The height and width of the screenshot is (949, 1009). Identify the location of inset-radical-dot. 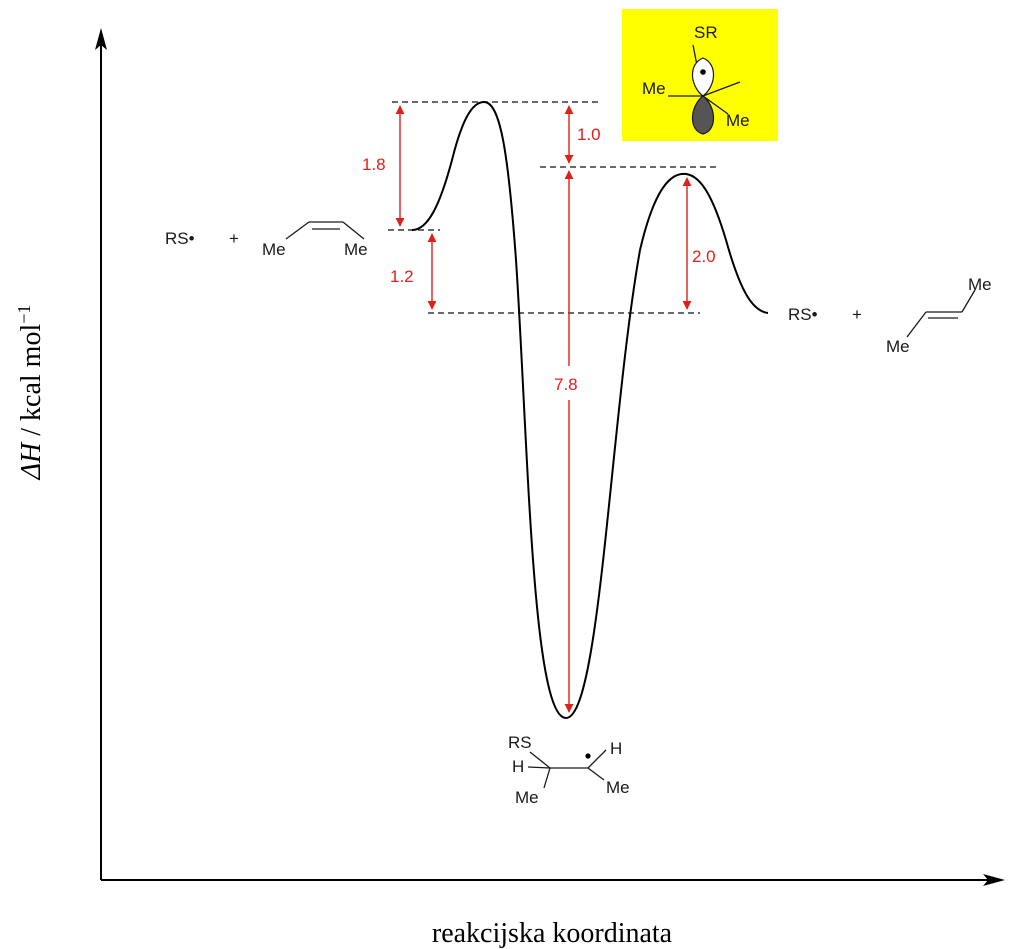
(703, 72).